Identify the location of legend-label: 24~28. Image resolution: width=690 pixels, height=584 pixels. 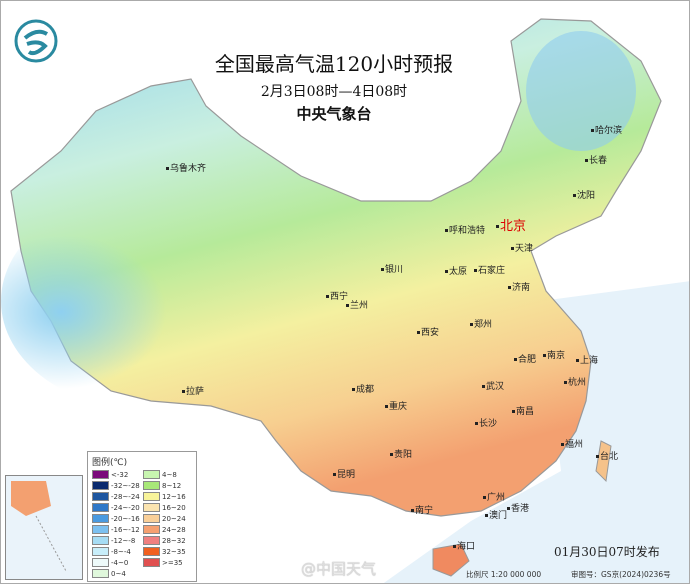
(174, 529).